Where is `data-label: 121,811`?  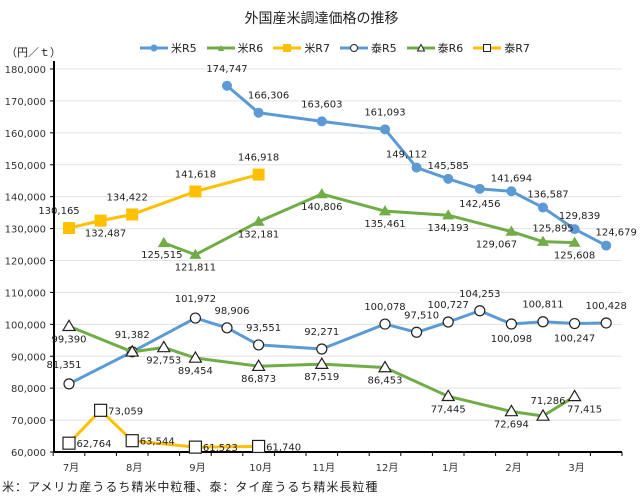
data-label: 121,811 is located at coordinates (195, 268).